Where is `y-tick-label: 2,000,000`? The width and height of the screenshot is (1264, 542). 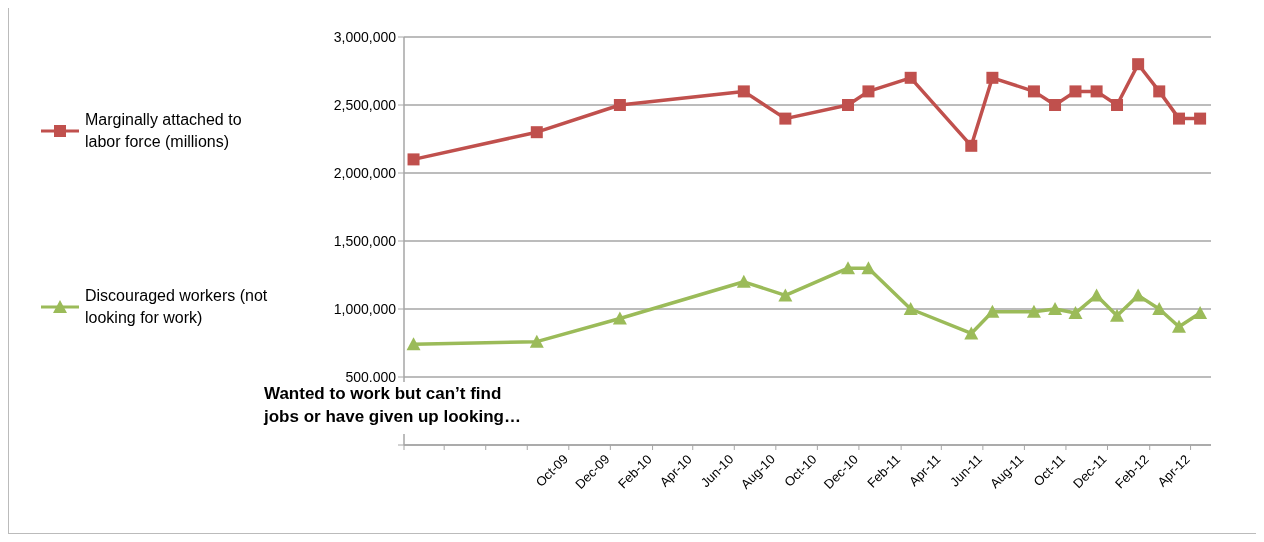
y-tick-label: 2,000,000 is located at coordinates (365, 172).